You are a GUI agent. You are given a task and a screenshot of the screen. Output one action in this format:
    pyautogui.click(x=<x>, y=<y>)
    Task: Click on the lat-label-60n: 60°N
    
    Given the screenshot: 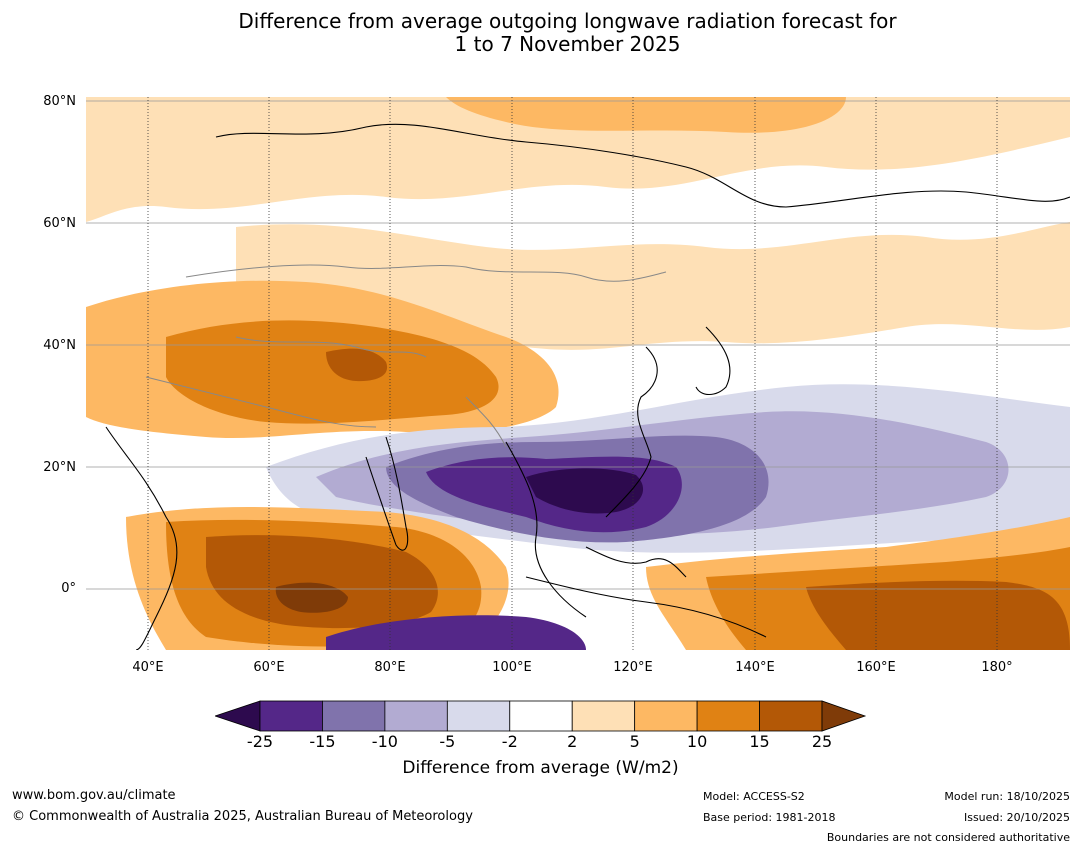 What is the action you would take?
    pyautogui.click(x=59, y=223)
    